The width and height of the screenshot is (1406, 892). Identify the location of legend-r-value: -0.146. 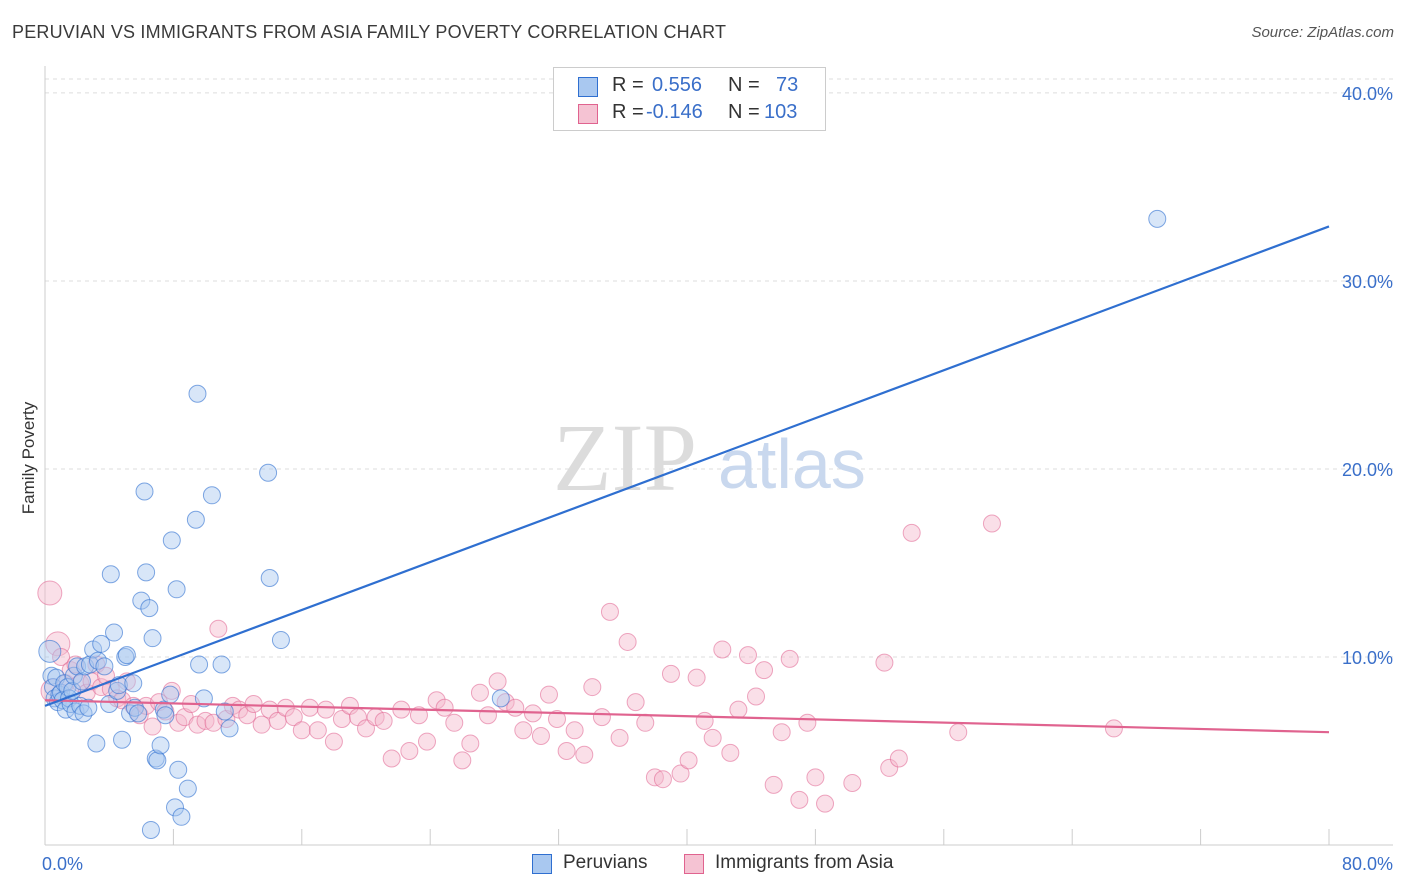
(674, 112).